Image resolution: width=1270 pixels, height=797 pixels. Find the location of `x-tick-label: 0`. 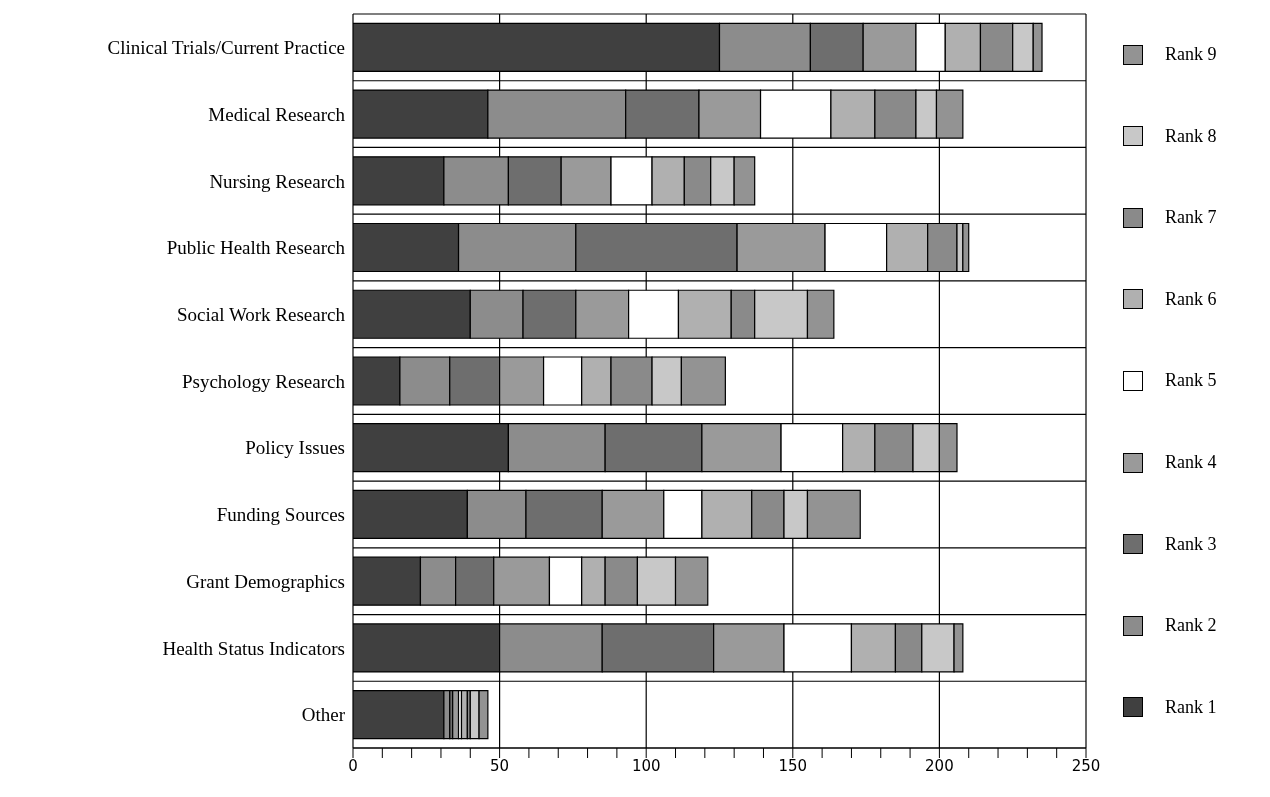

x-tick-label: 0 is located at coordinates (353, 765).